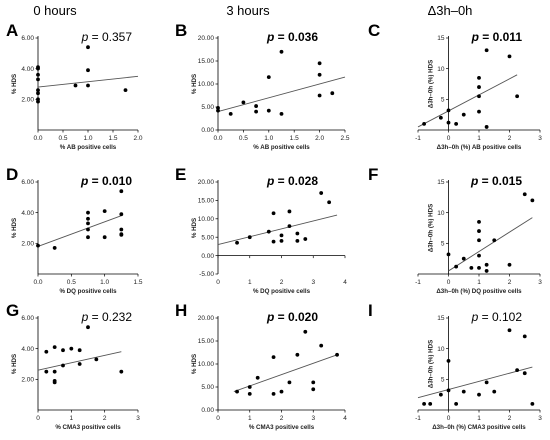 The width and height of the screenshot is (550, 440). Describe the element at coordinates (181, 310) in the screenshot. I see `panel-letter: H` at that location.